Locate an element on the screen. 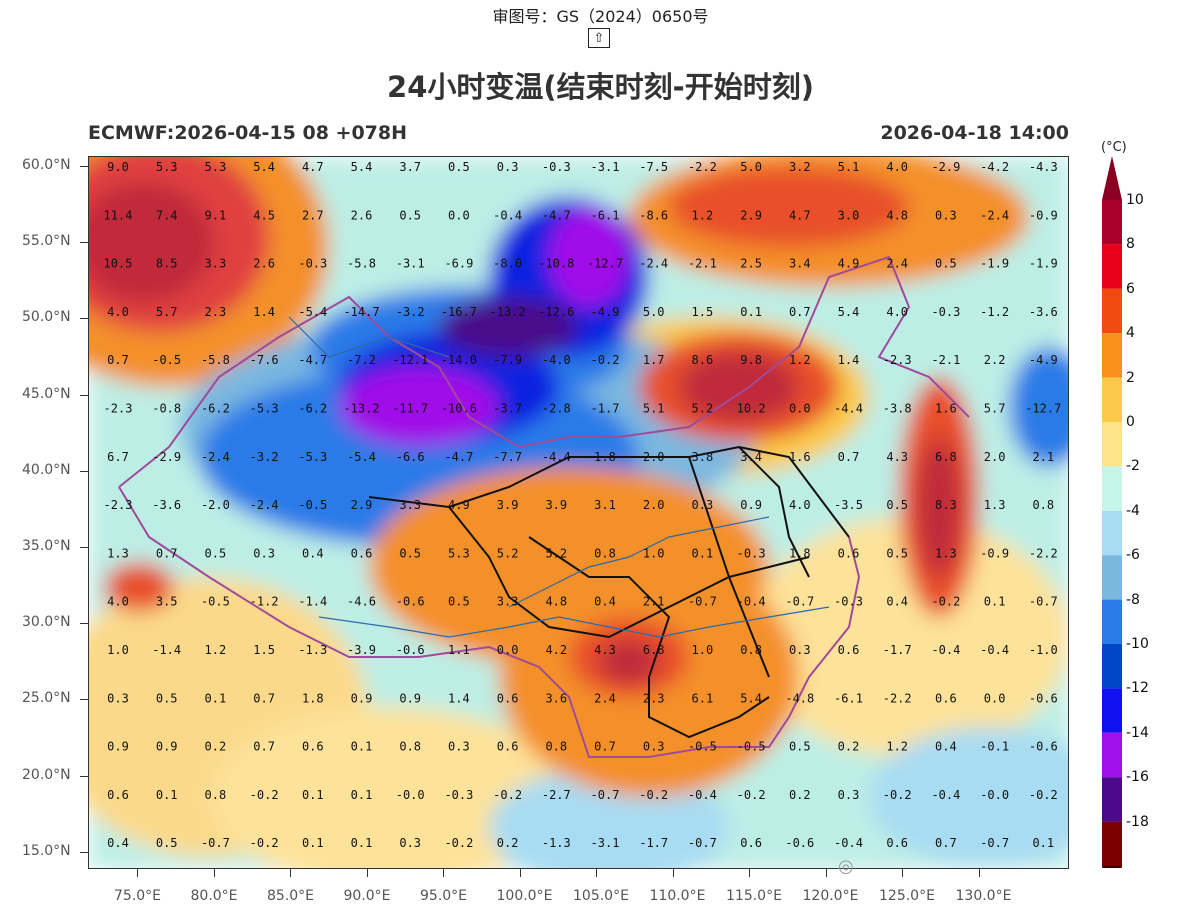 The image size is (1201, 904). grid-value: -1.2 is located at coordinates (994, 312).